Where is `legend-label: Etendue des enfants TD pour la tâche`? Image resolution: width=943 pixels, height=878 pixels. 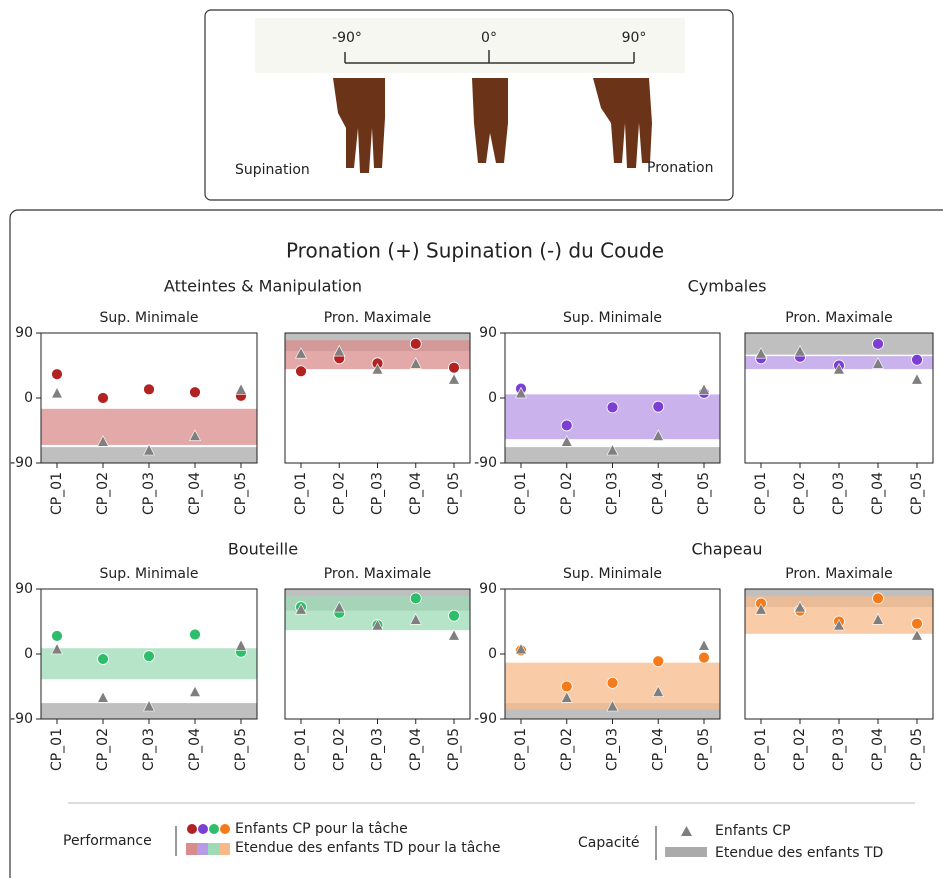 legend-label: Etendue des enfants TD pour la tâche is located at coordinates (367, 848).